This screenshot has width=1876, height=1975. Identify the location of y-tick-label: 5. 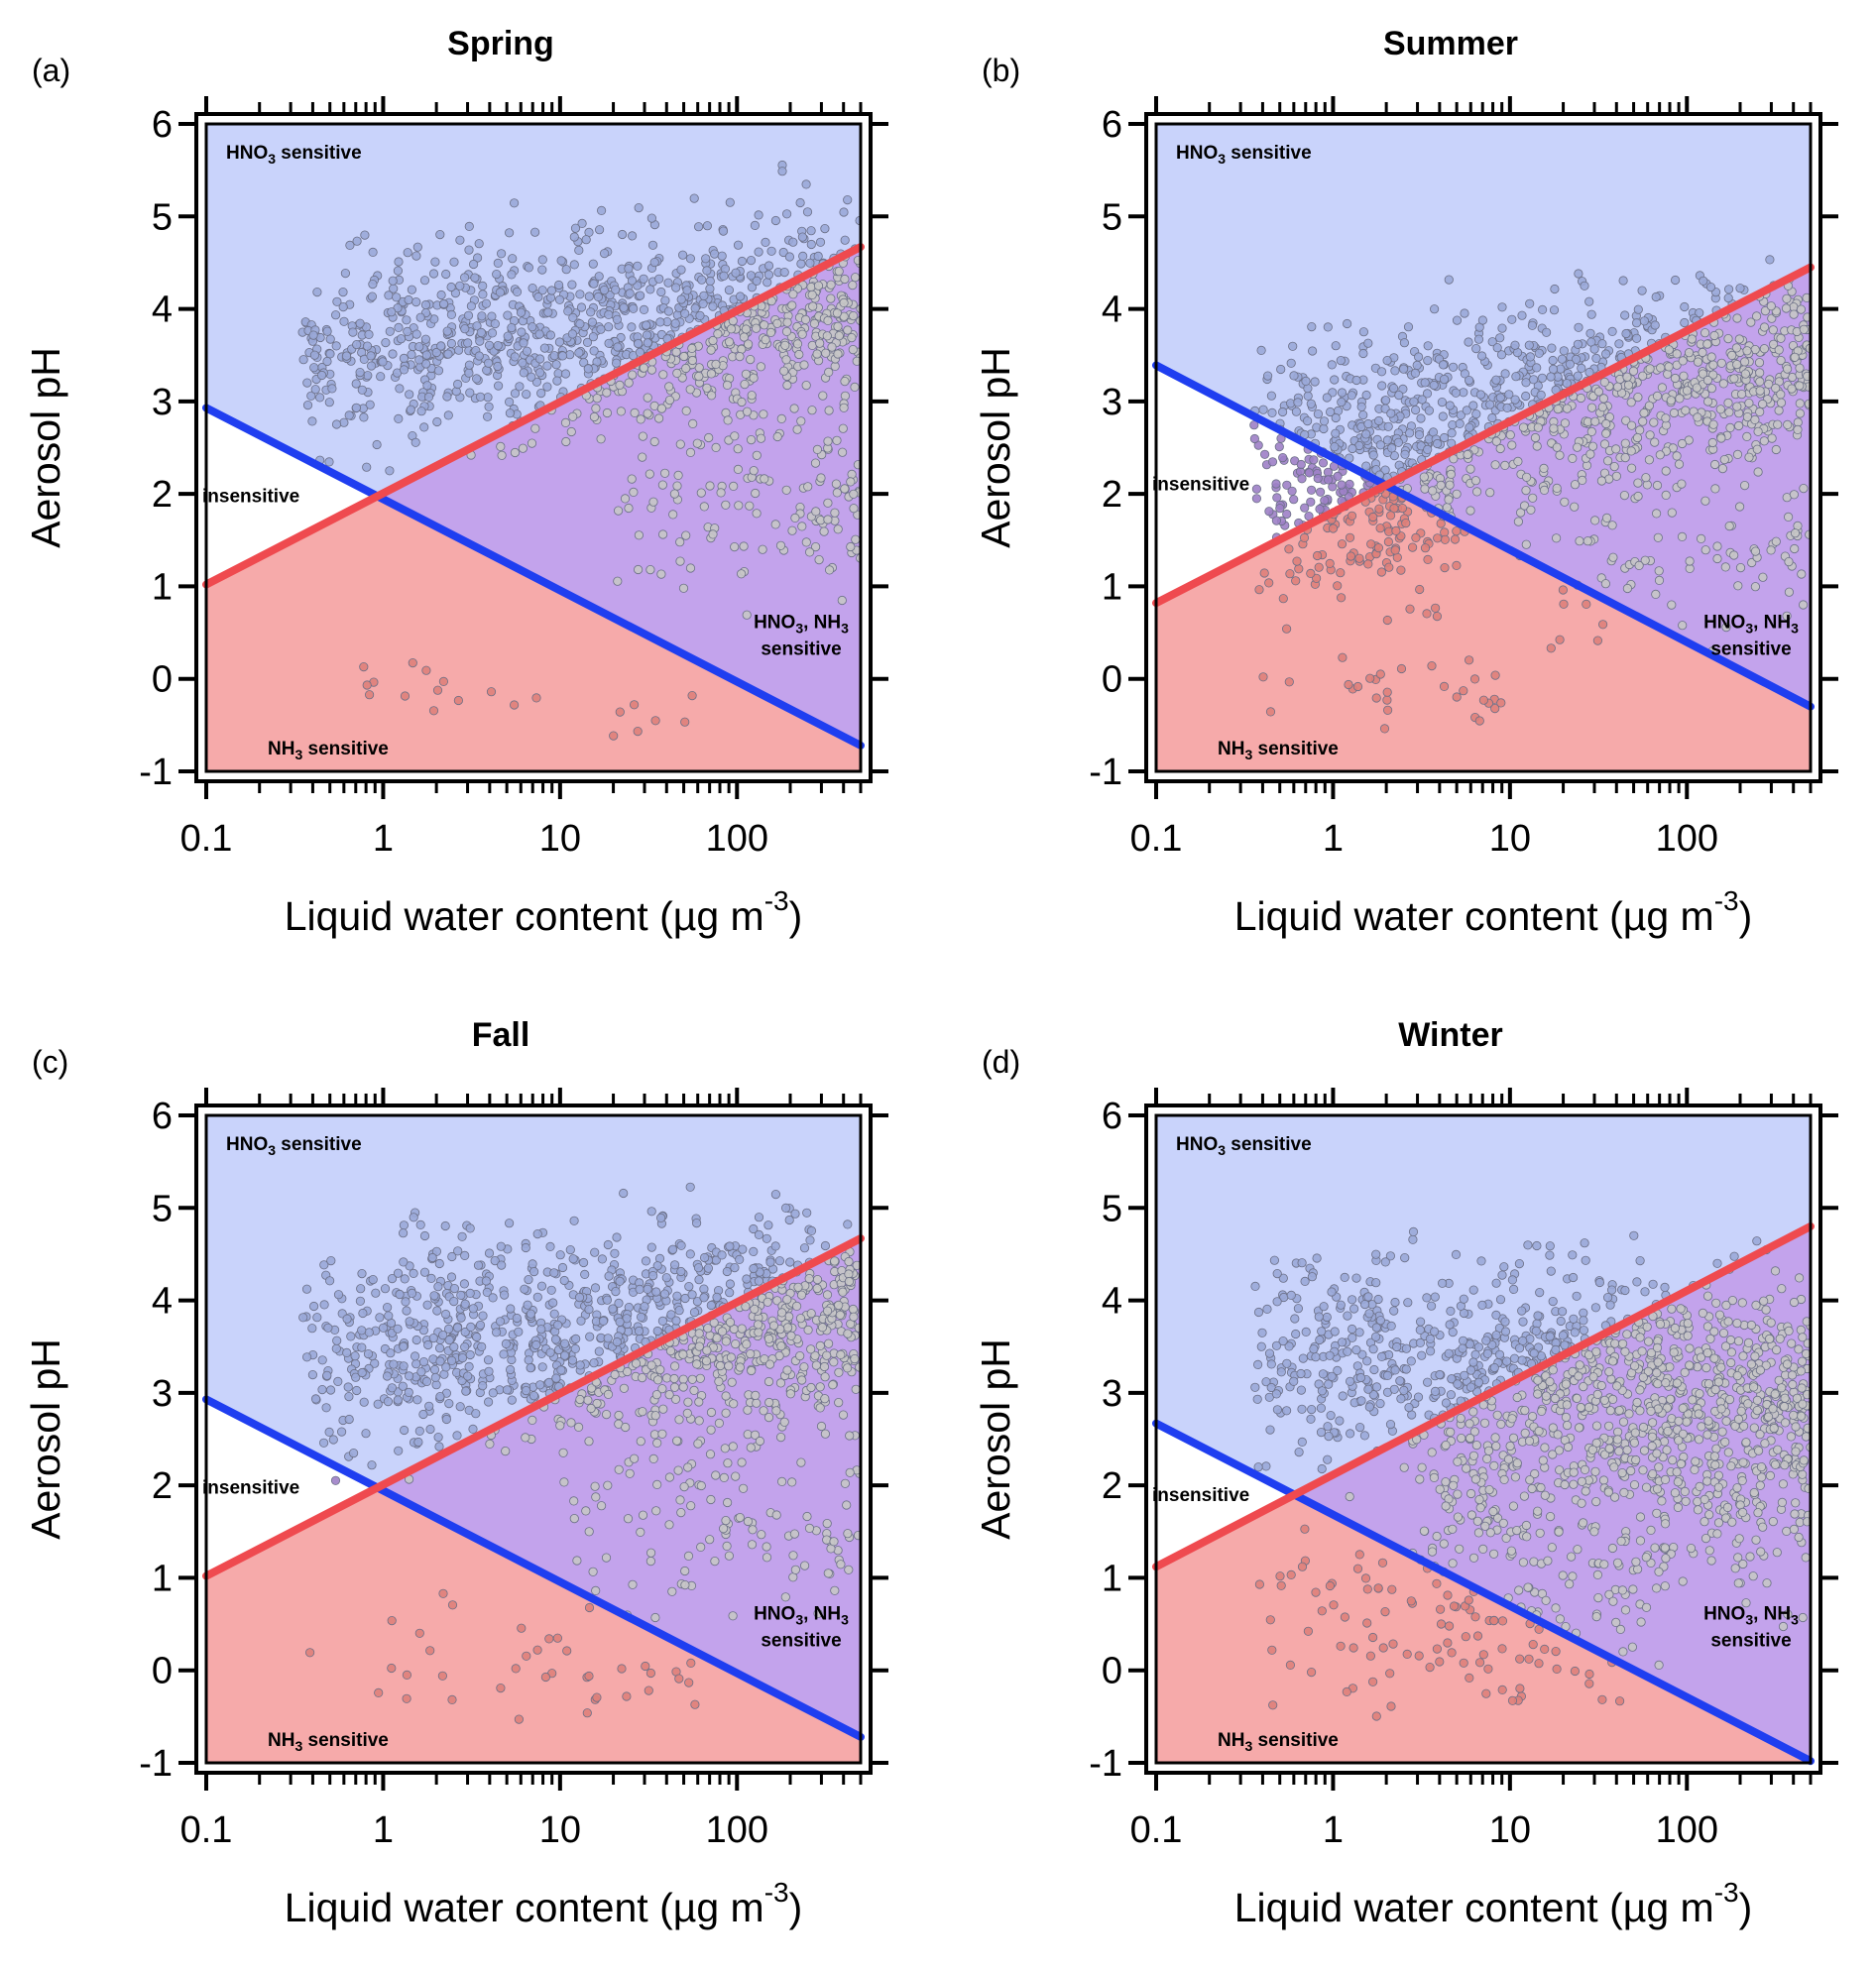
(1112, 217).